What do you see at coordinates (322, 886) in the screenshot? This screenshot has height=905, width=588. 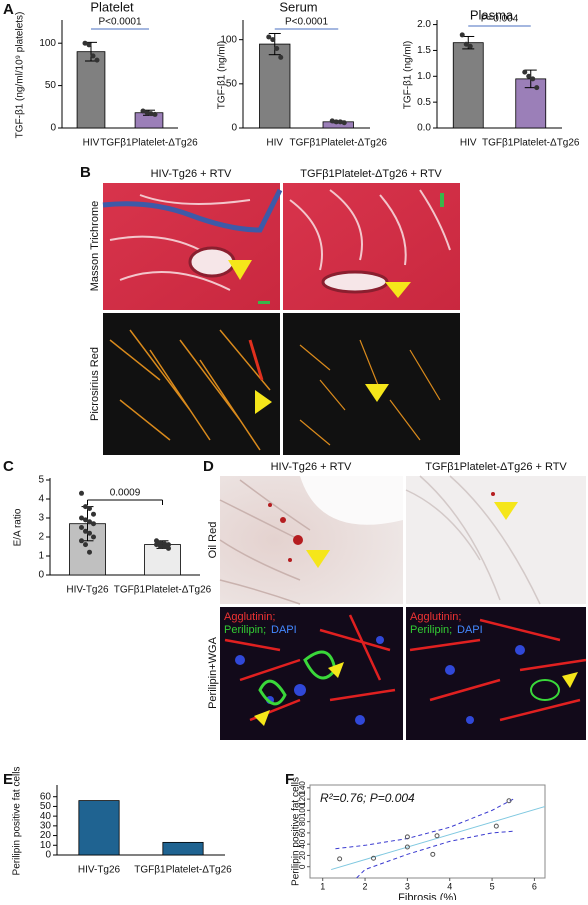 I see `x-tick-label: 1` at bounding box center [322, 886].